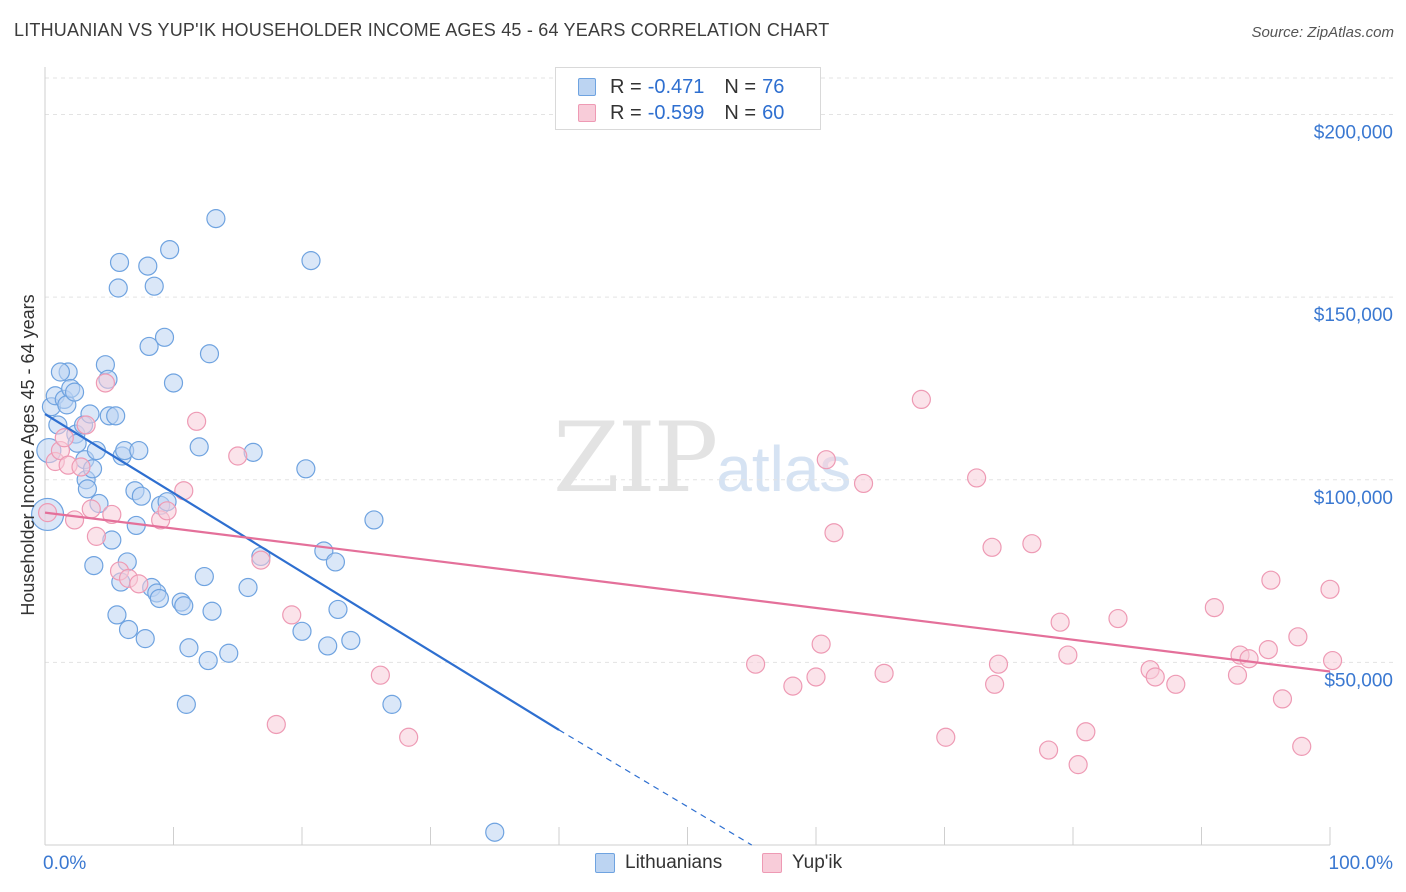  What do you see at coordinates (1353, 315) in the screenshot?
I see `y-tick-label: $150,000` at bounding box center [1353, 315].